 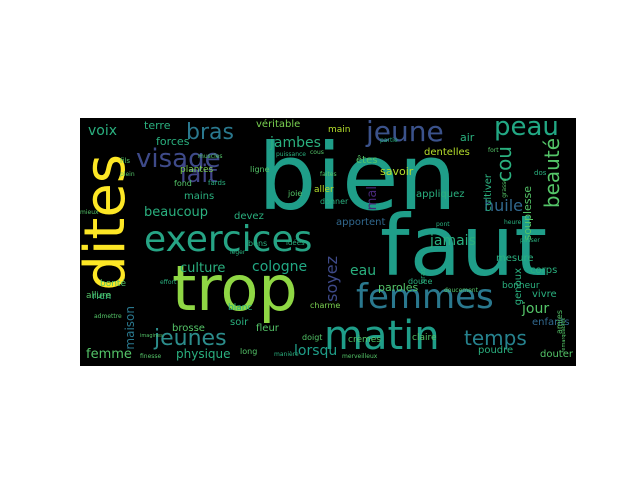 I want to click on word: rien, so click(x=102, y=296).